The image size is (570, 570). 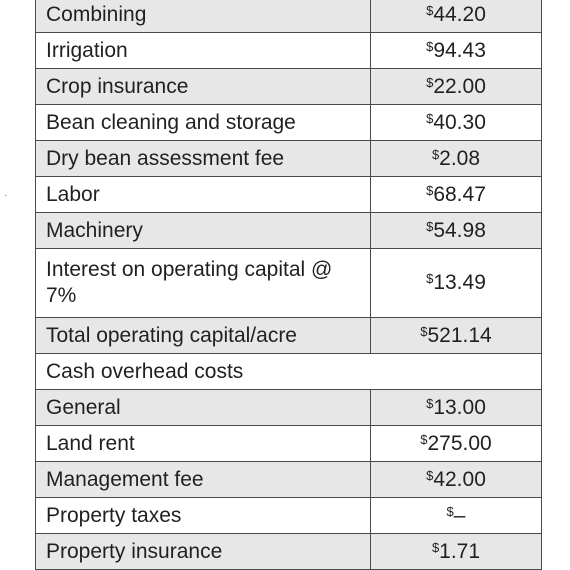 I want to click on table-row: Land rent $275.00, so click(x=288, y=443).